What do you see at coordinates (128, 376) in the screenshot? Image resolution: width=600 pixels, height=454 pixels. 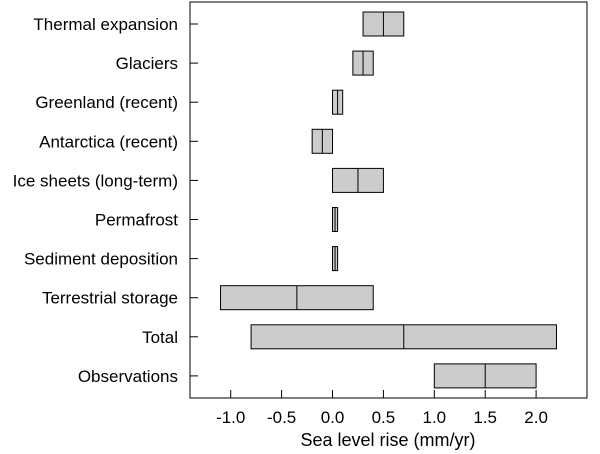 I see `category-label-observations: Observations` at bounding box center [128, 376].